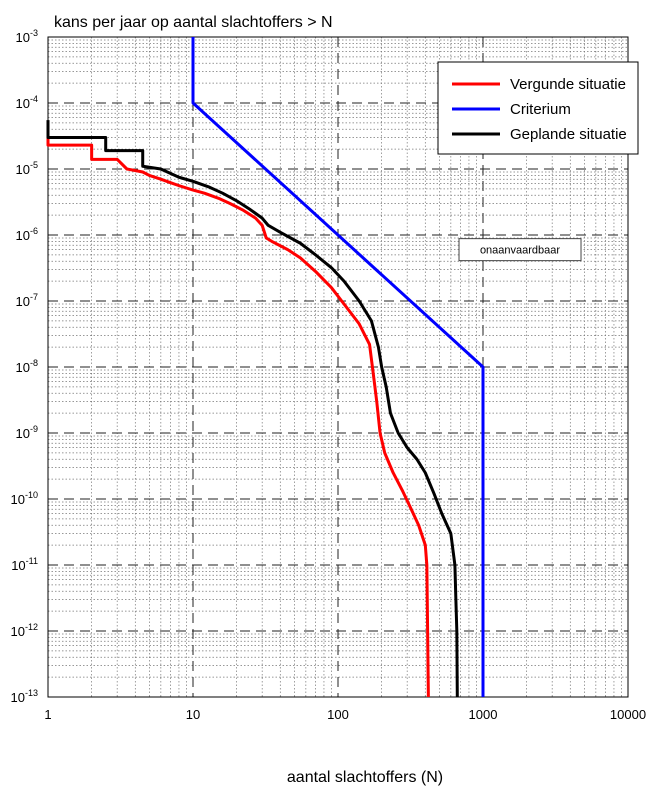 The image size is (654, 787). Describe the element at coordinates (193, 22) in the screenshot. I see `chart-title: kans per jaar op aantal slachtoffers > N` at that location.